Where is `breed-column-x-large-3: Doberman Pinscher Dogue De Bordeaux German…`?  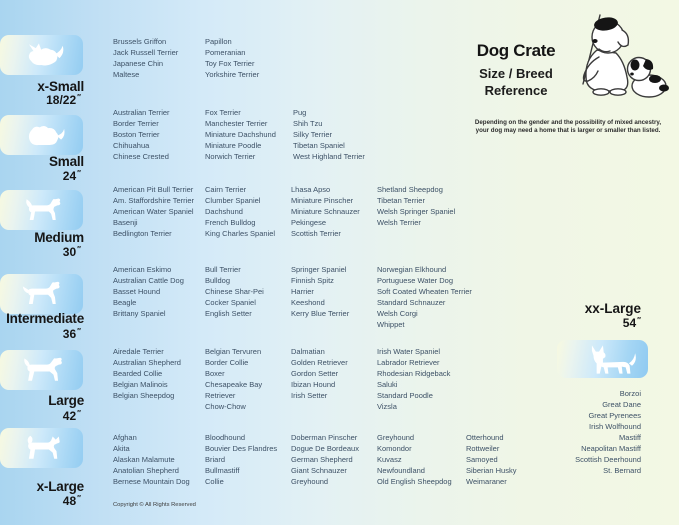 breed-column-x-large-3: Doberman Pinscher Dogue De Bordeaux German… is located at coordinates (325, 459).